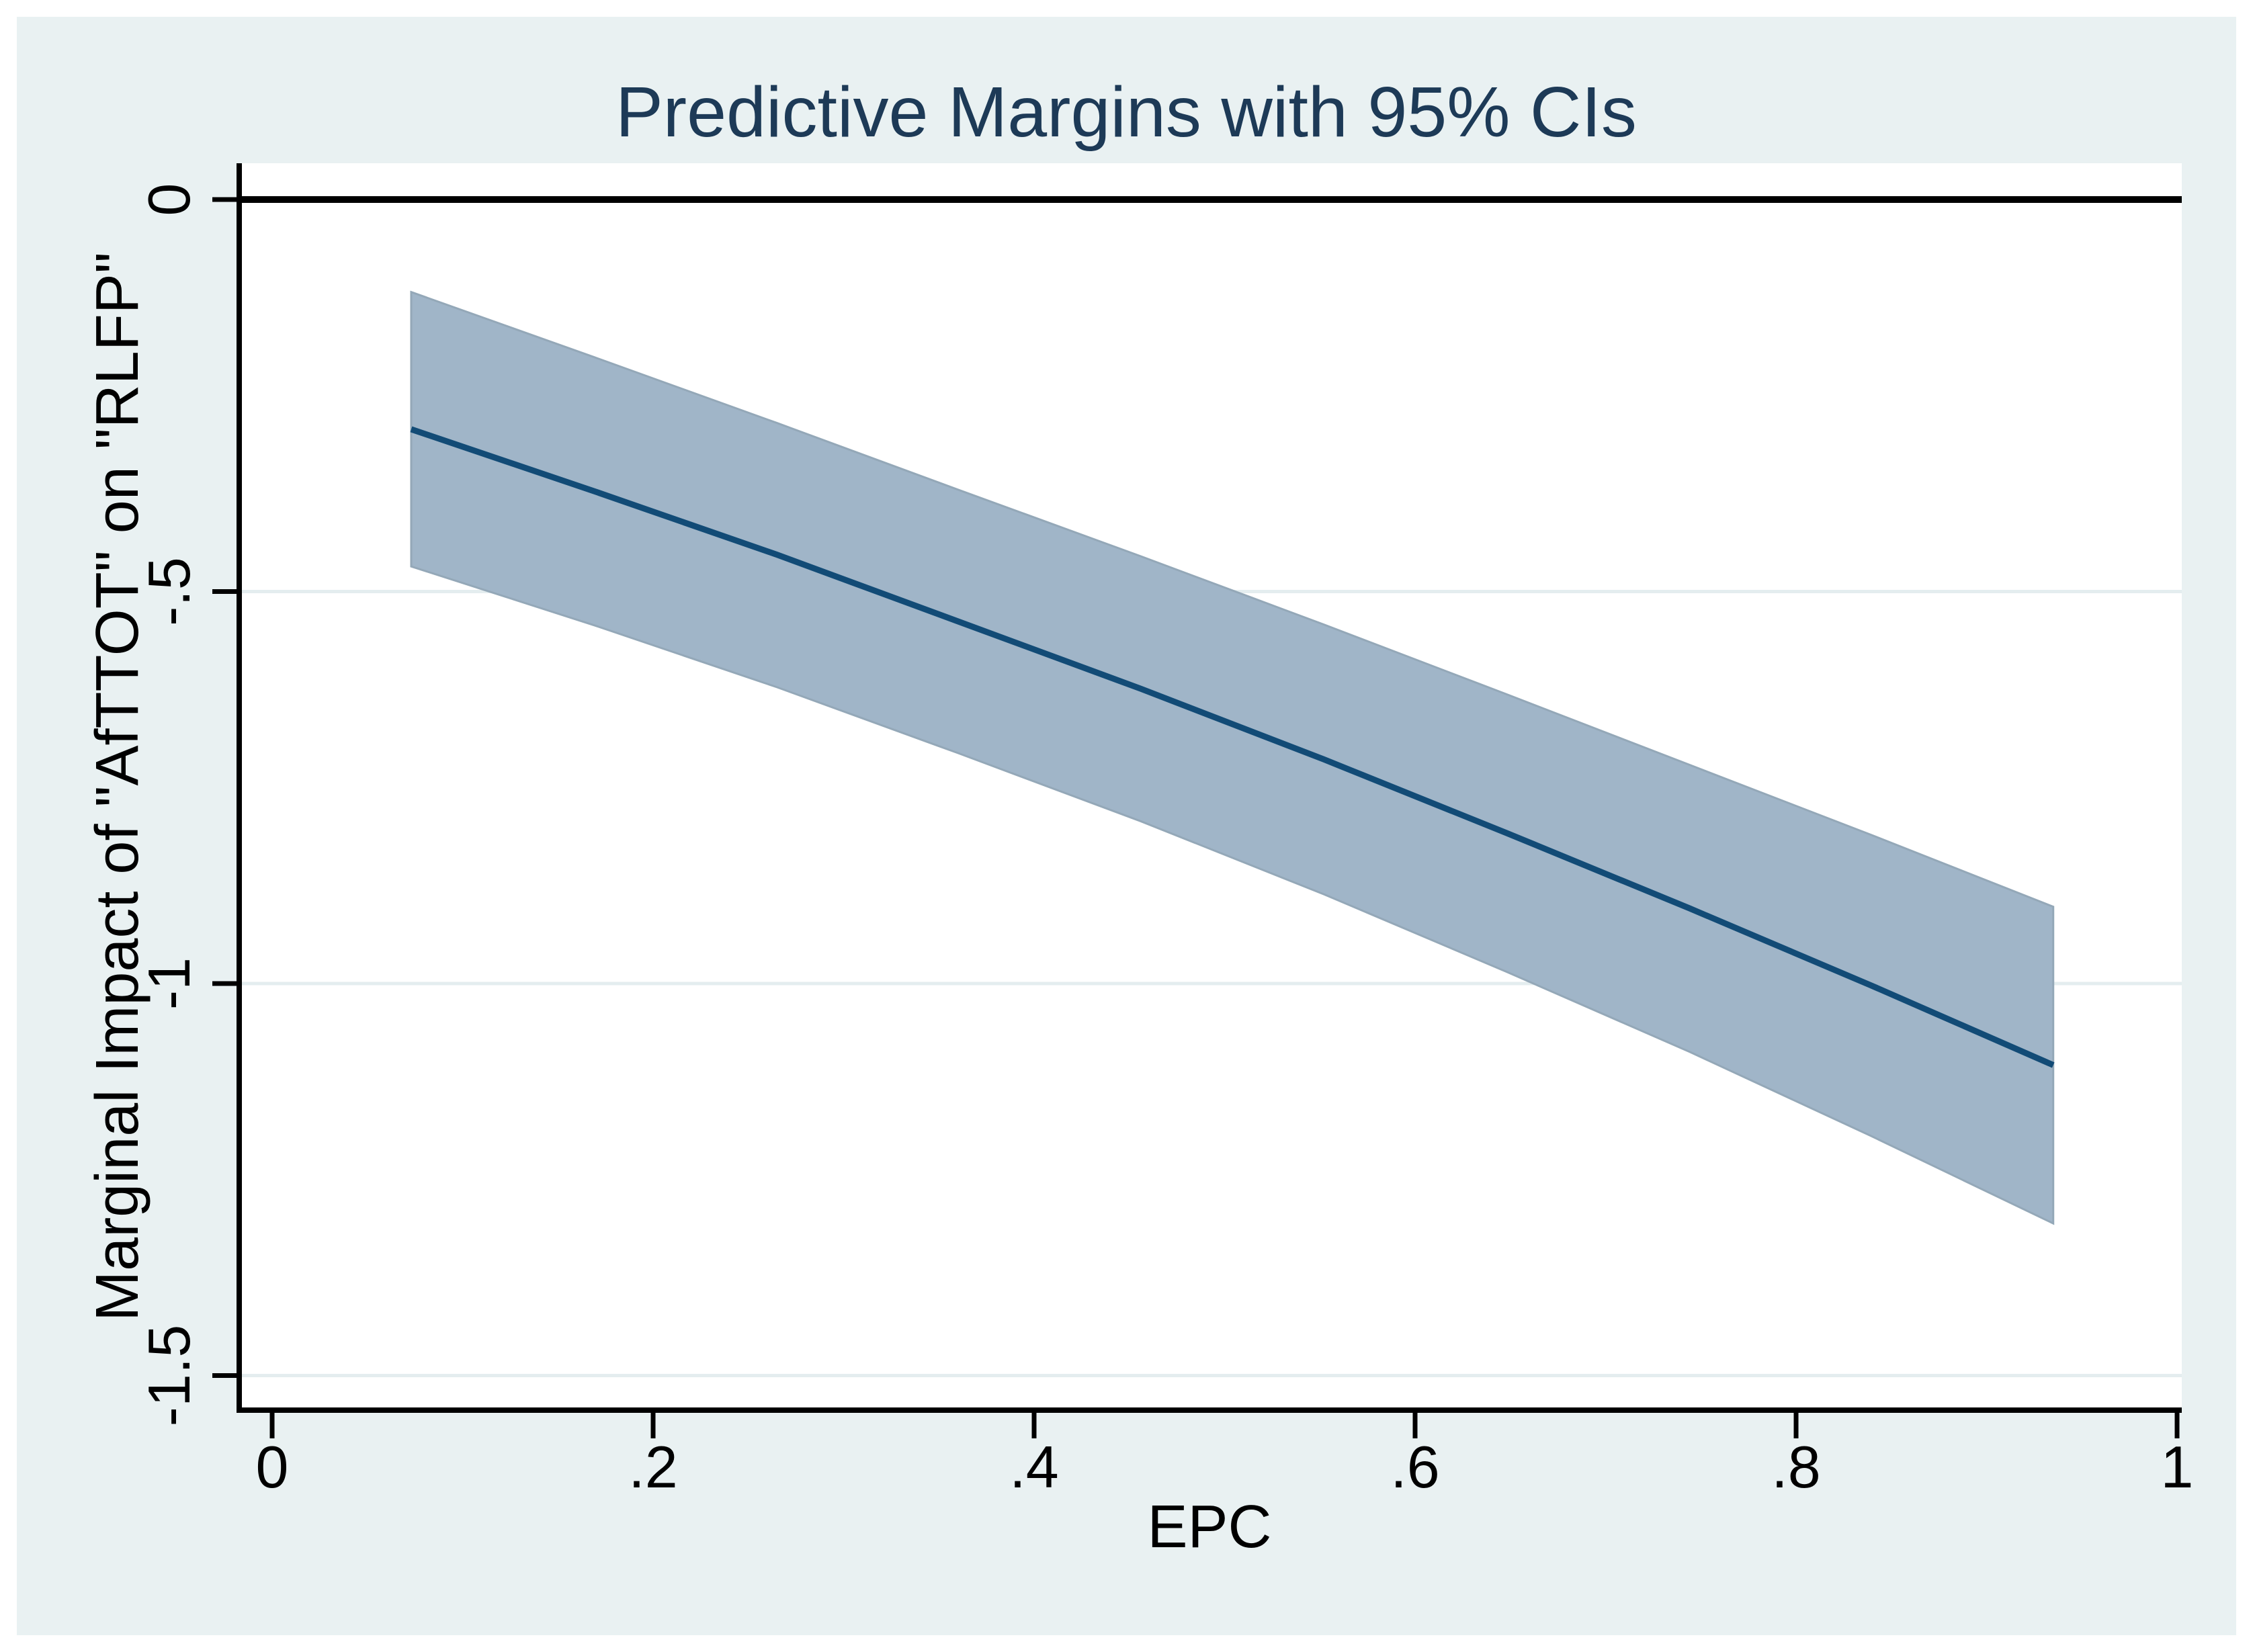  What do you see at coordinates (1225, 1467) in the screenshot?
I see `x-axis-tick-labels: 0 .2 .4 .6 .8 1` at bounding box center [1225, 1467].